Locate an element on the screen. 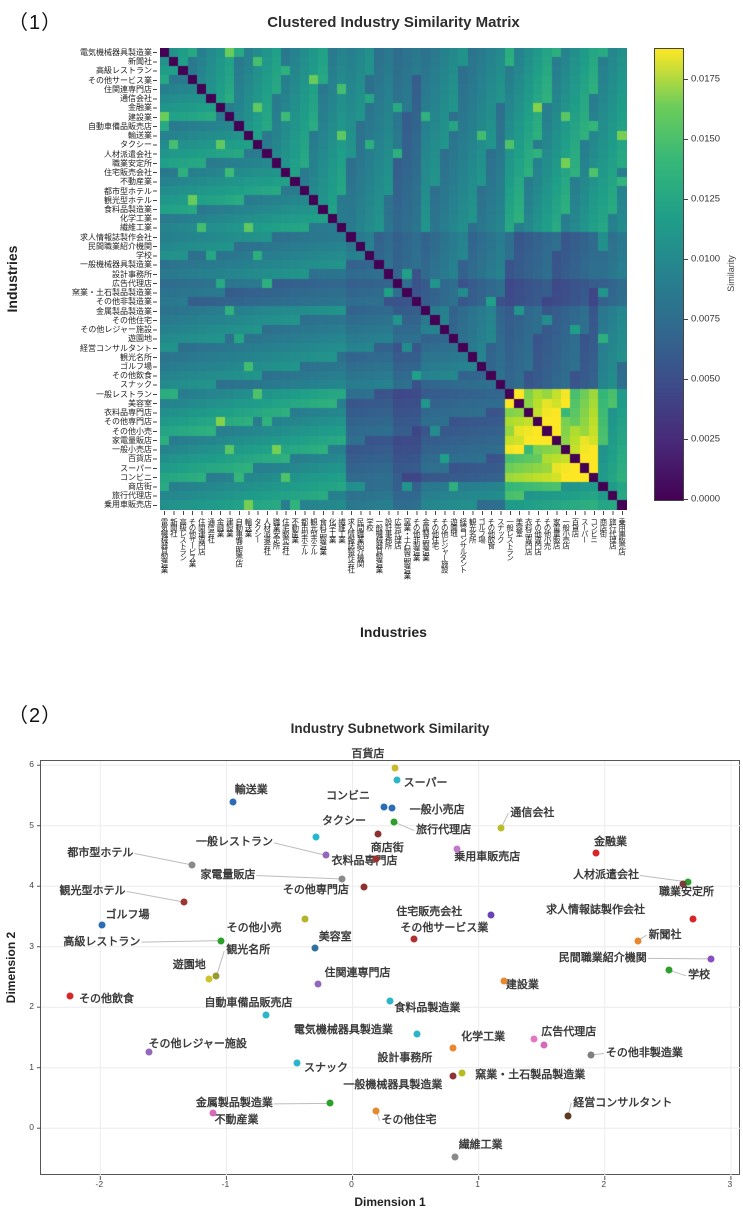 The height and width of the screenshot is (1221, 743). heatmap-col-label: 不動産業 is located at coordinates (295, 530).